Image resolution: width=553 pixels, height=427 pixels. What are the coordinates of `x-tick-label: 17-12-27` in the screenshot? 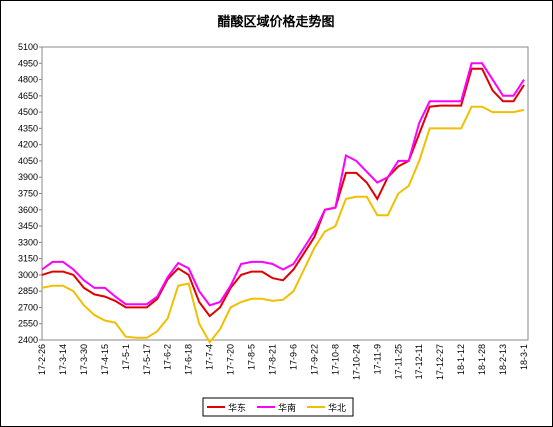 It's located at (440, 362).